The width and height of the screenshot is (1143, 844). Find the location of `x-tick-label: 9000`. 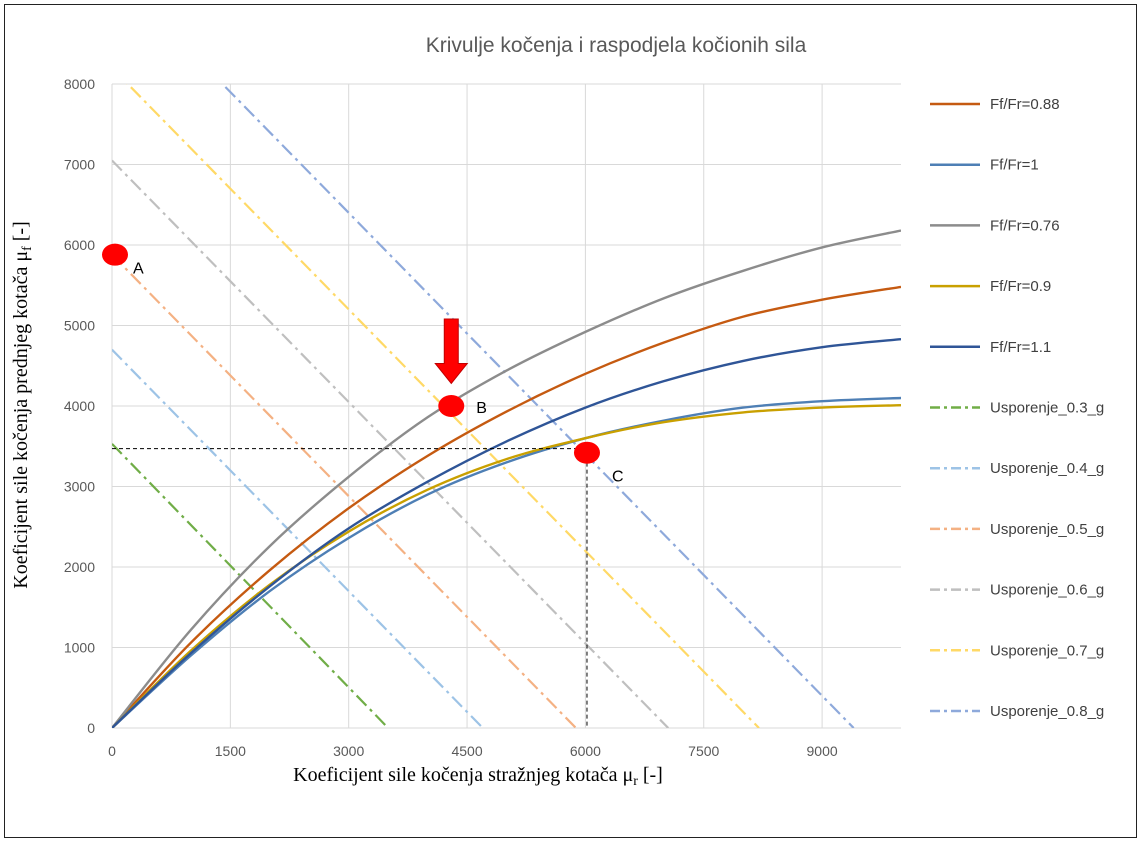

x-tick-label: 9000 is located at coordinates (822, 751).